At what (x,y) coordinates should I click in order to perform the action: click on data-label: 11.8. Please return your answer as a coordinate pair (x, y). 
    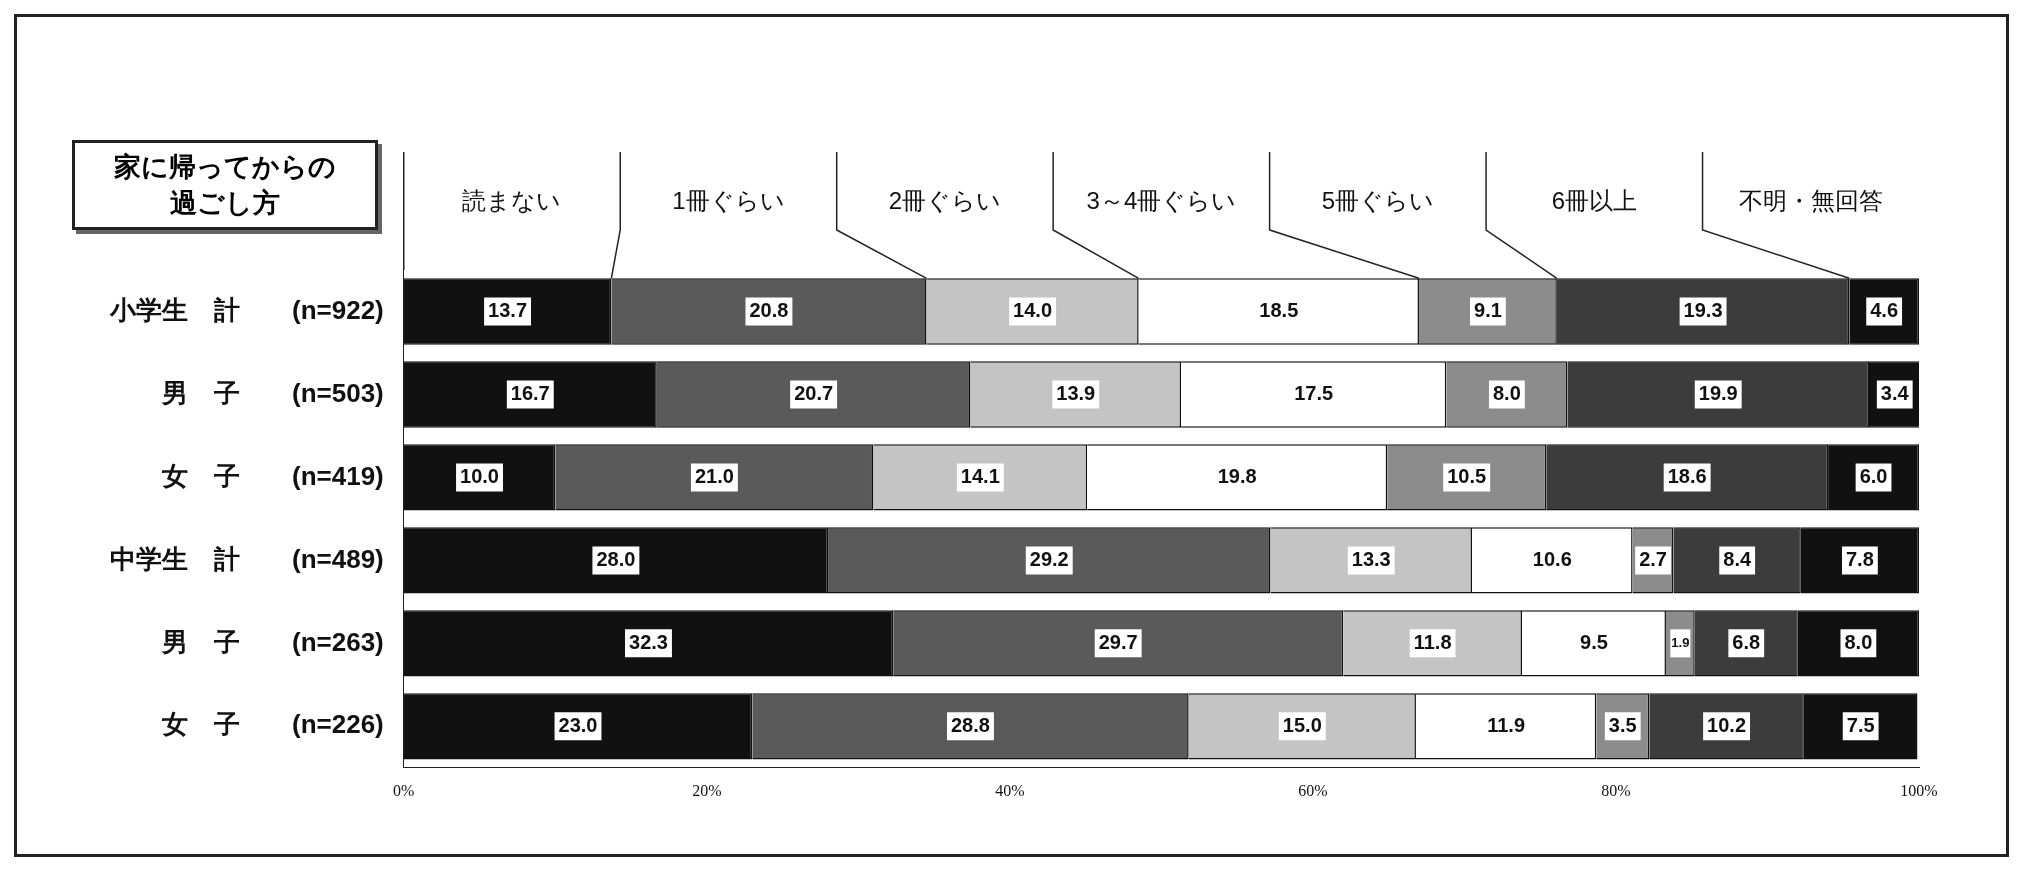
    Looking at the image, I should click on (1432, 641).